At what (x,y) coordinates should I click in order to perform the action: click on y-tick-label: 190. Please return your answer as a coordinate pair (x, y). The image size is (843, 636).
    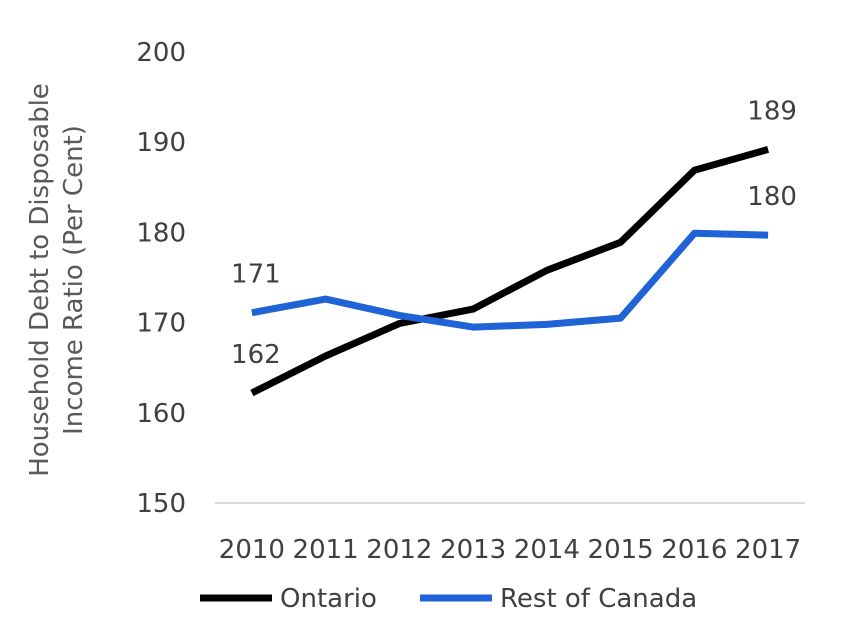
    Looking at the image, I should click on (161, 143).